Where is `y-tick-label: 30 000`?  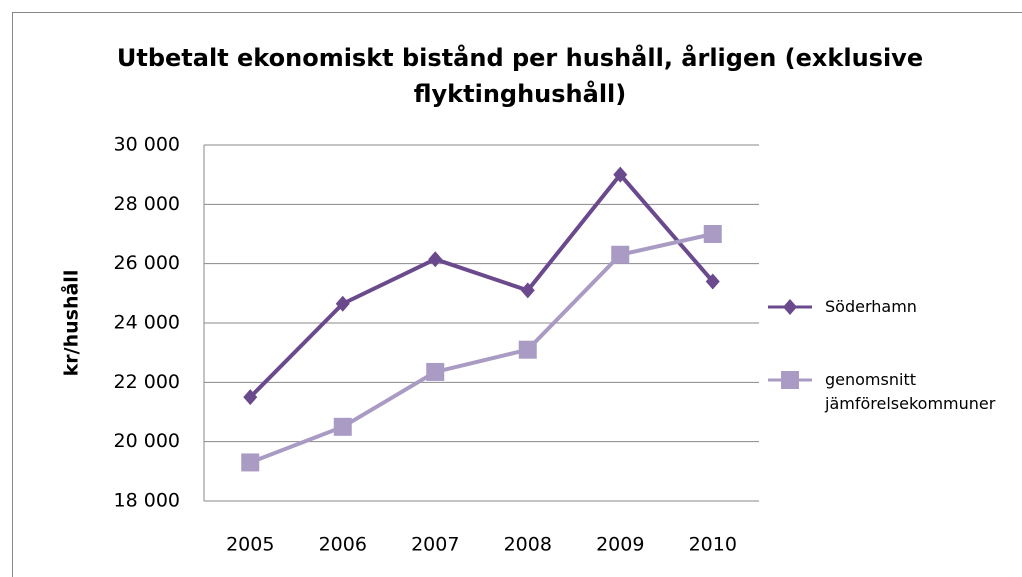
y-tick-label: 30 000 is located at coordinates (147, 145).